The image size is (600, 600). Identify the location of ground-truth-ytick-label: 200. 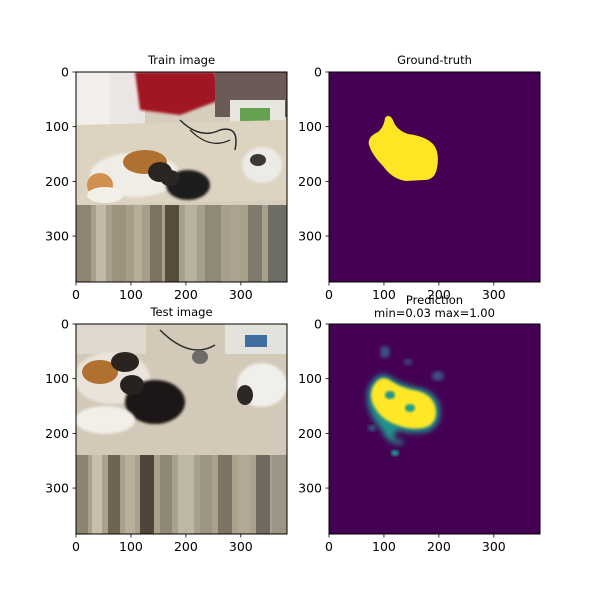
(310, 181).